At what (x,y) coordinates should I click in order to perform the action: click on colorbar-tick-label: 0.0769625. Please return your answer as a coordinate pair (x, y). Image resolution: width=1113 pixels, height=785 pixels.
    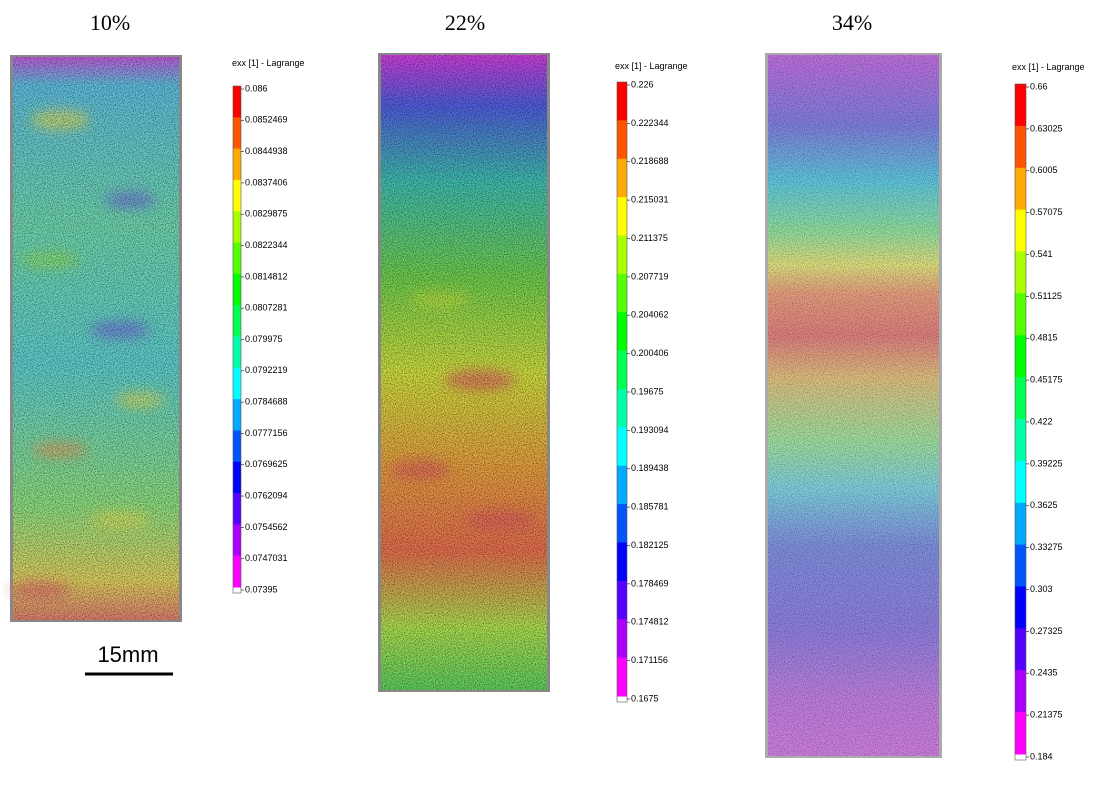
    Looking at the image, I should click on (266, 464).